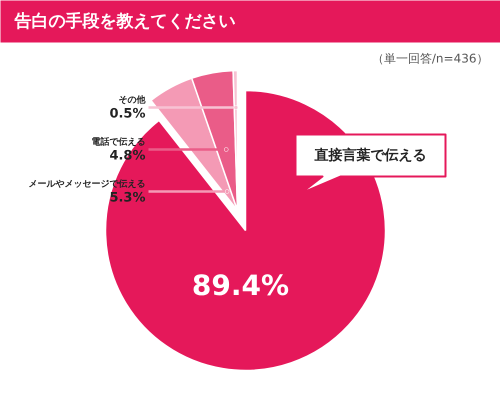 The height and width of the screenshot is (405, 500). What do you see at coordinates (132, 100) in the screenshot?
I see `slice-label: その他` at bounding box center [132, 100].